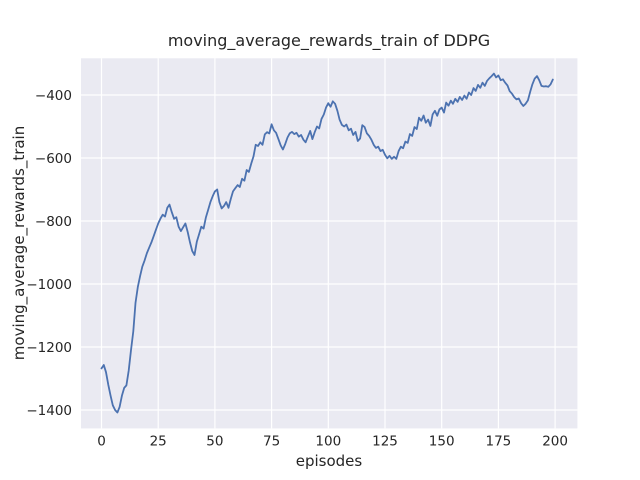 Image resolution: width=640 pixels, height=480 pixels. What do you see at coordinates (158, 442) in the screenshot?
I see `x-tick-label: 25` at bounding box center [158, 442].